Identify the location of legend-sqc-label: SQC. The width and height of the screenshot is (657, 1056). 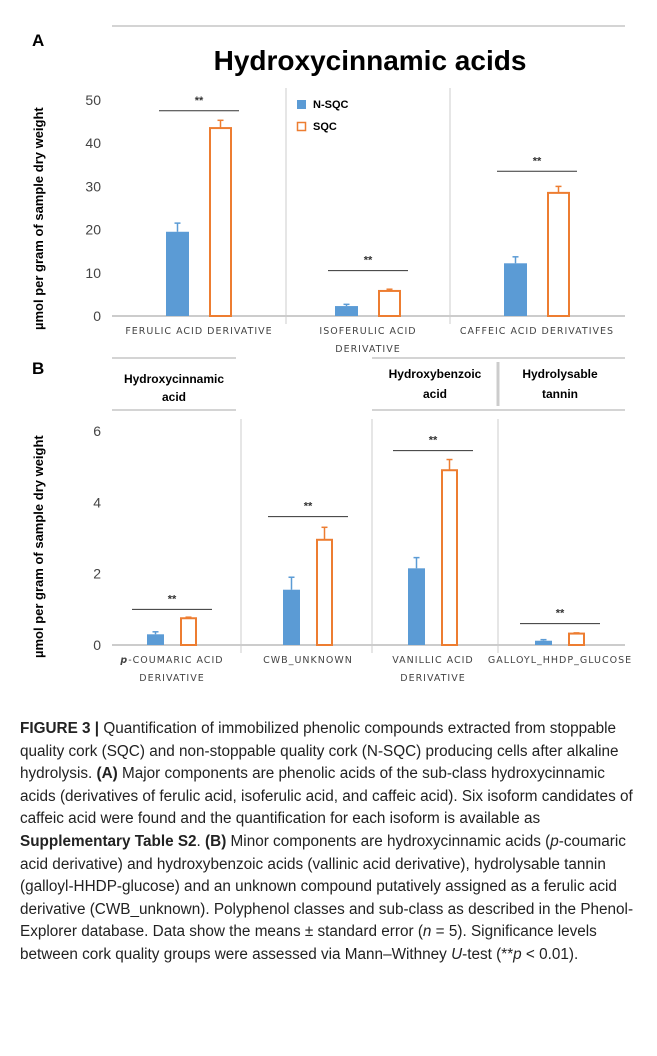
(325, 127).